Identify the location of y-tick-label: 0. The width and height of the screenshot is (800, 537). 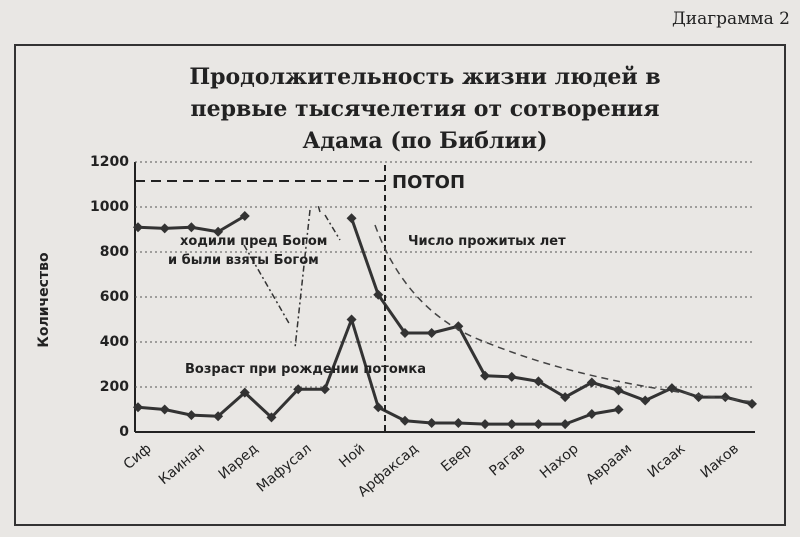
(124, 432).